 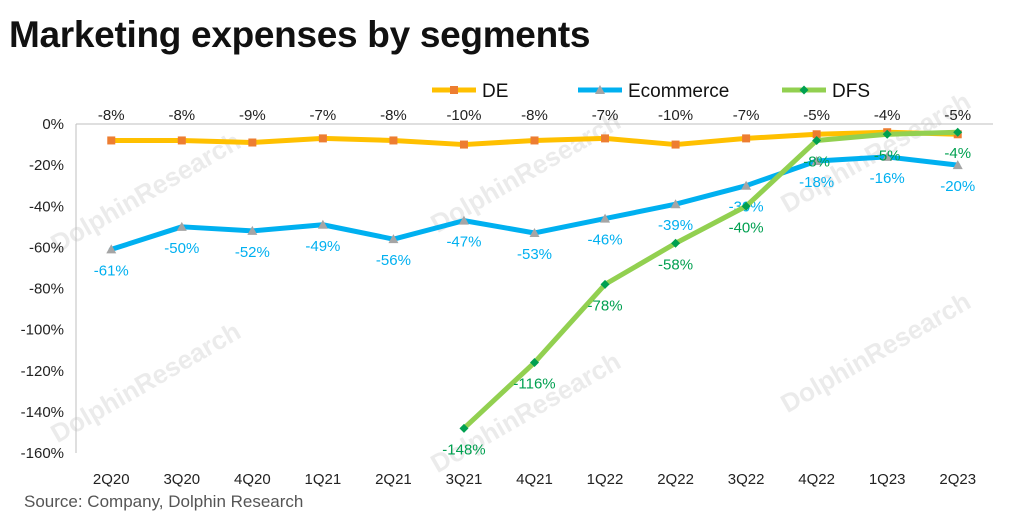 What do you see at coordinates (675, 225) in the screenshot?
I see `data-label-ecommerce: -39%` at bounding box center [675, 225].